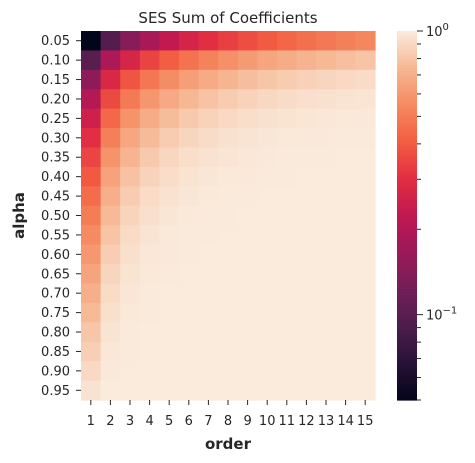 The width and height of the screenshot is (475, 463). Describe the element at coordinates (228, 421) in the screenshot. I see `x-tick-label: 8` at that location.